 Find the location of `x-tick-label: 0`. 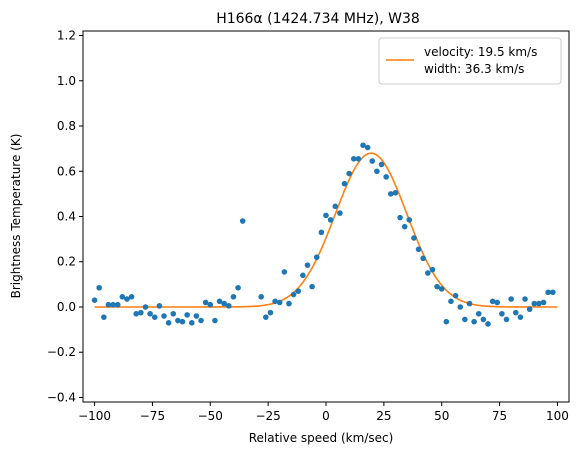

x-tick-label: 0 is located at coordinates (326, 416).